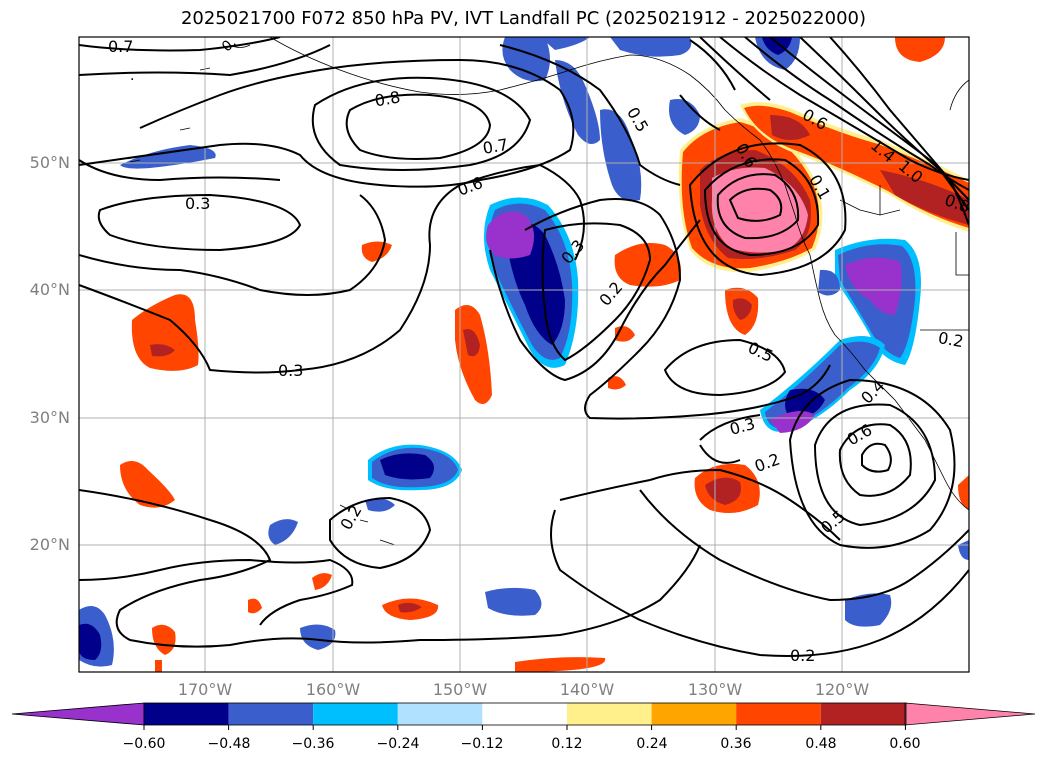 This screenshot has width=1047, height=765. Describe the element at coordinates (652, 744) in the screenshot. I see `colorbar-tick: 0.24` at that location.